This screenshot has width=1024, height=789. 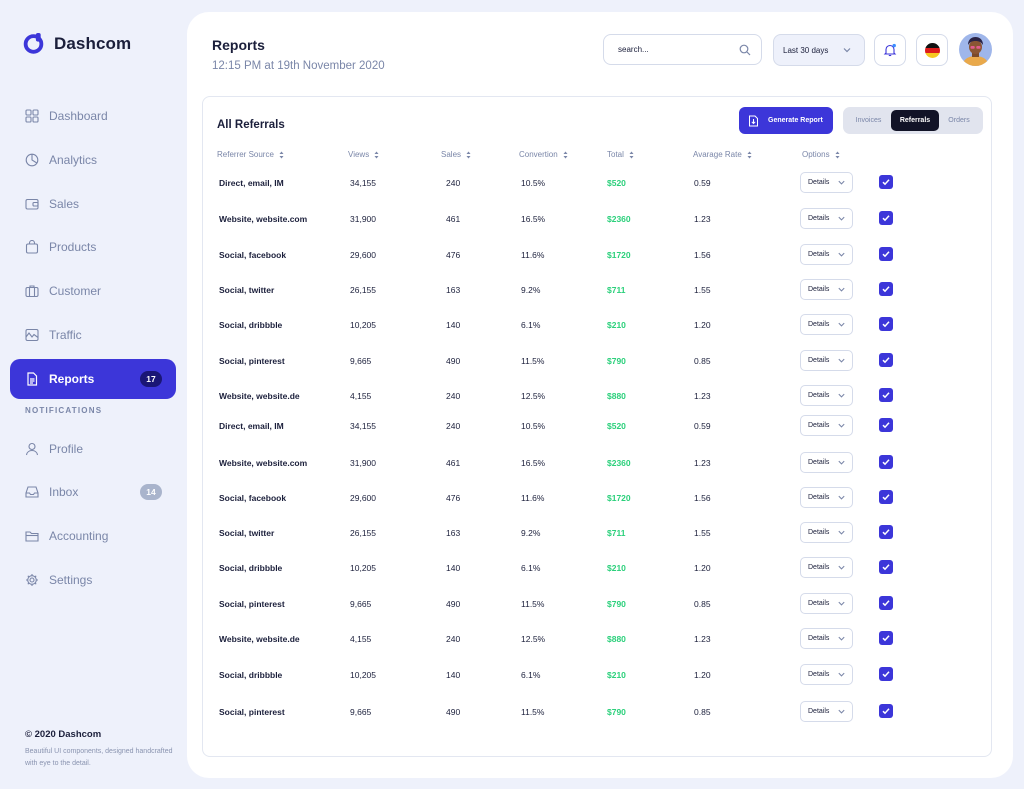 I want to click on average-rate-cell: 1.55, so click(x=702, y=533).